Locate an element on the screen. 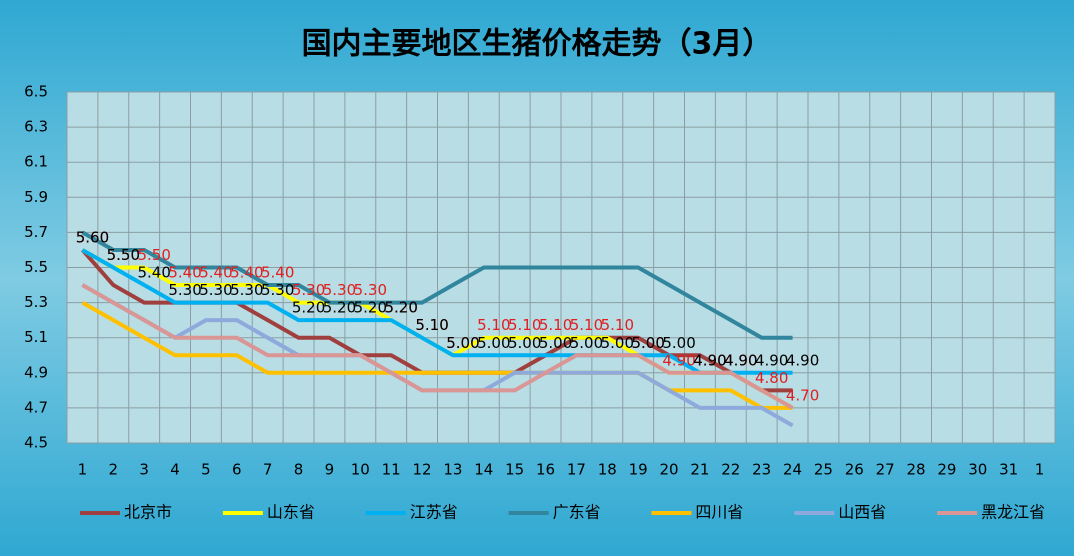 This screenshot has width=1074, height=556. x-tick-label: 24 is located at coordinates (792, 470).